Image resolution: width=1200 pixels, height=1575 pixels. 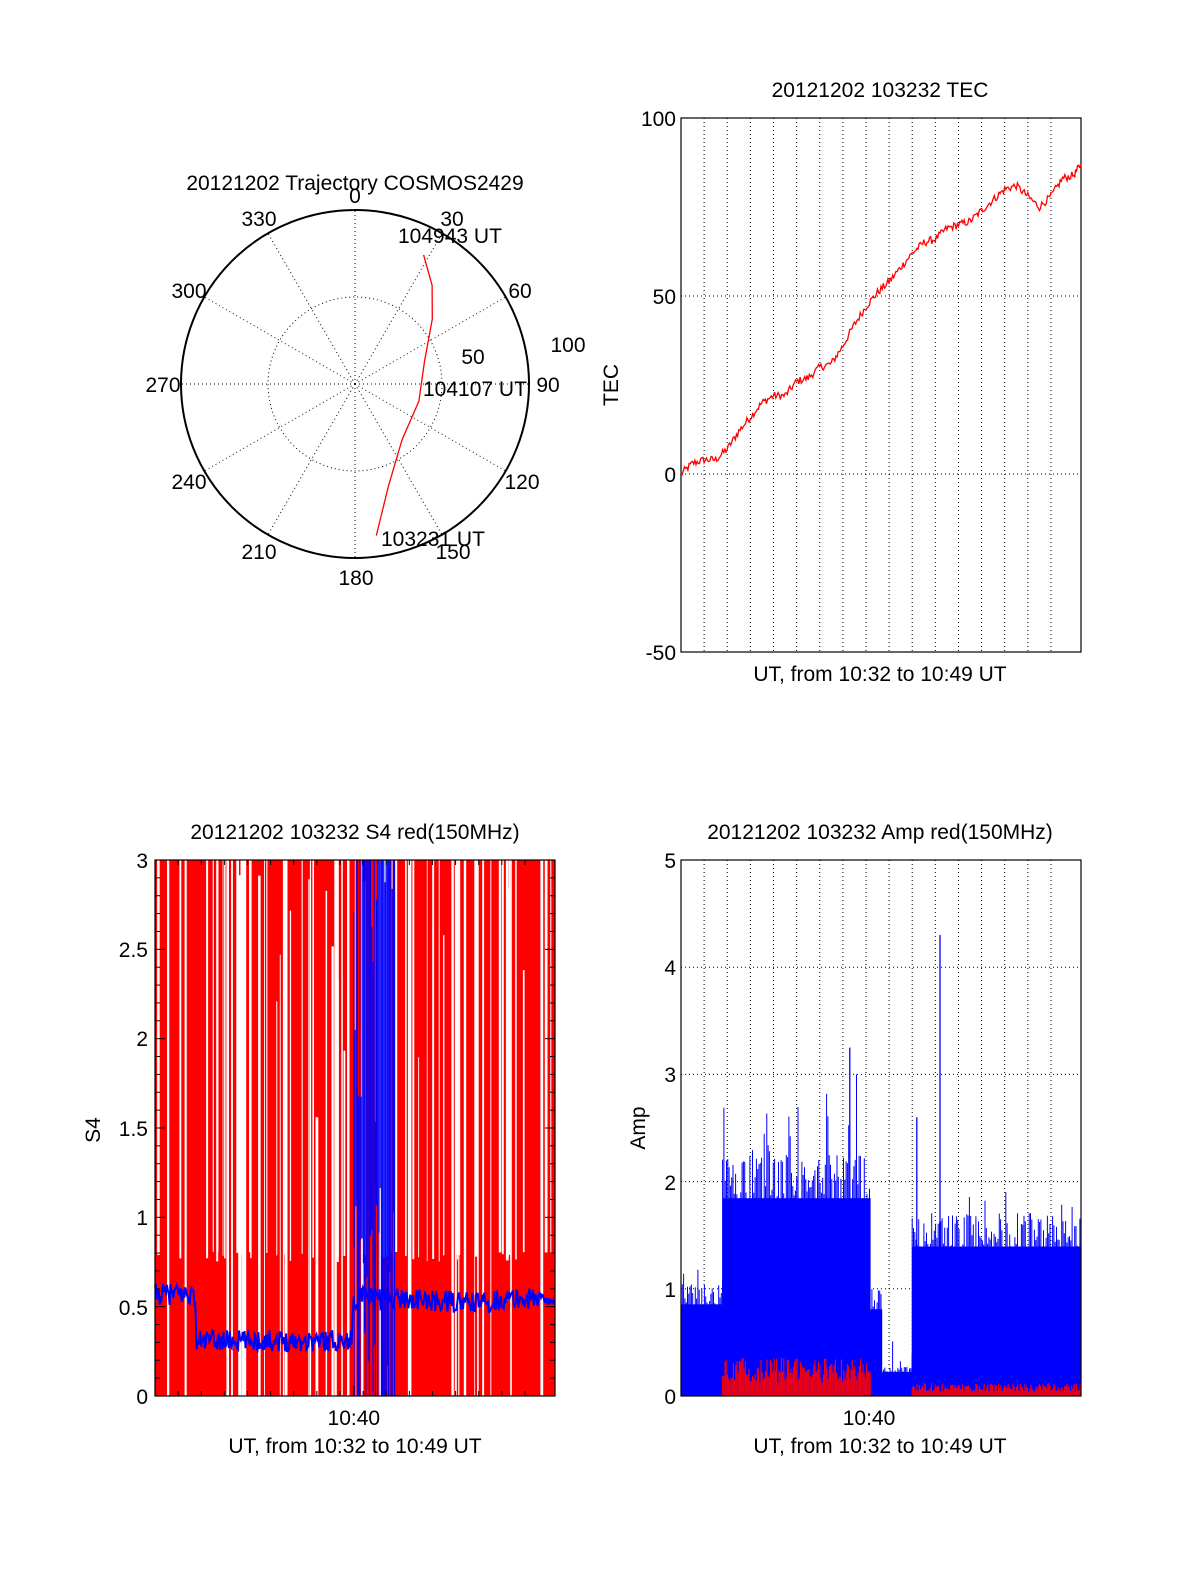 What do you see at coordinates (670, 1290) in the screenshot?
I see `amp-ytick-1: 1` at bounding box center [670, 1290].